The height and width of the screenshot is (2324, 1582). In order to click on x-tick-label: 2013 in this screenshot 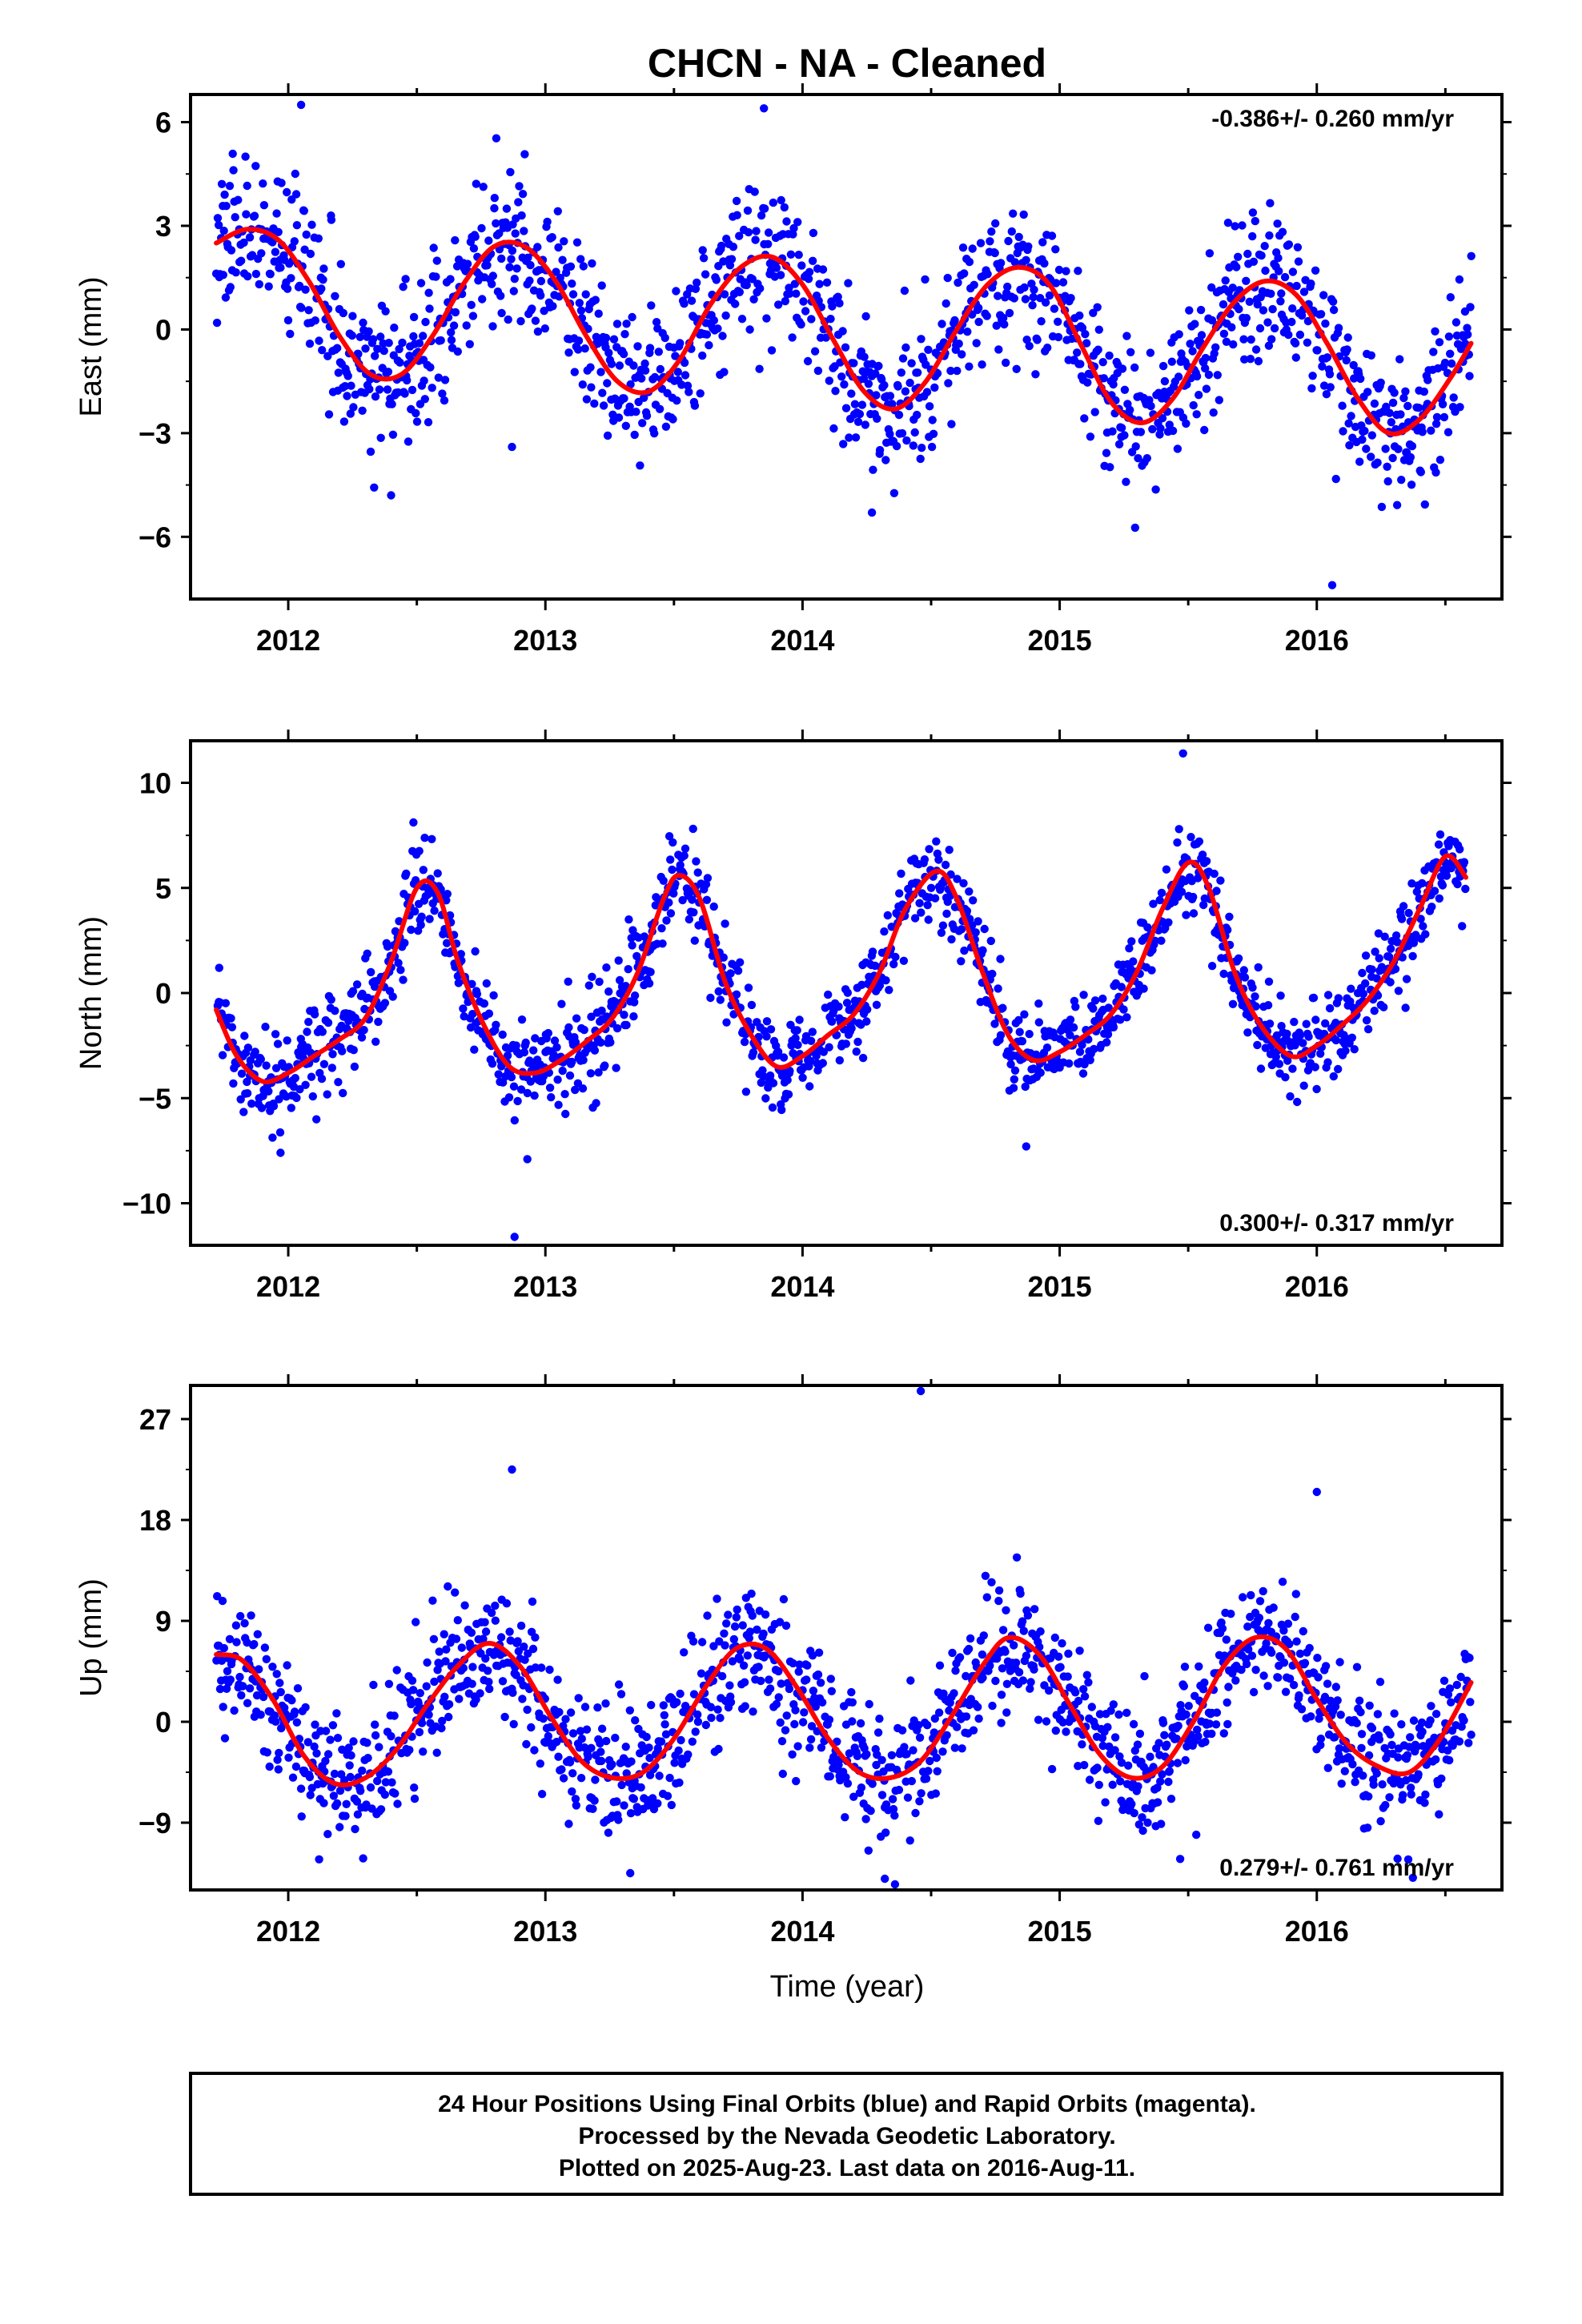, I will do `click(545, 1931)`.